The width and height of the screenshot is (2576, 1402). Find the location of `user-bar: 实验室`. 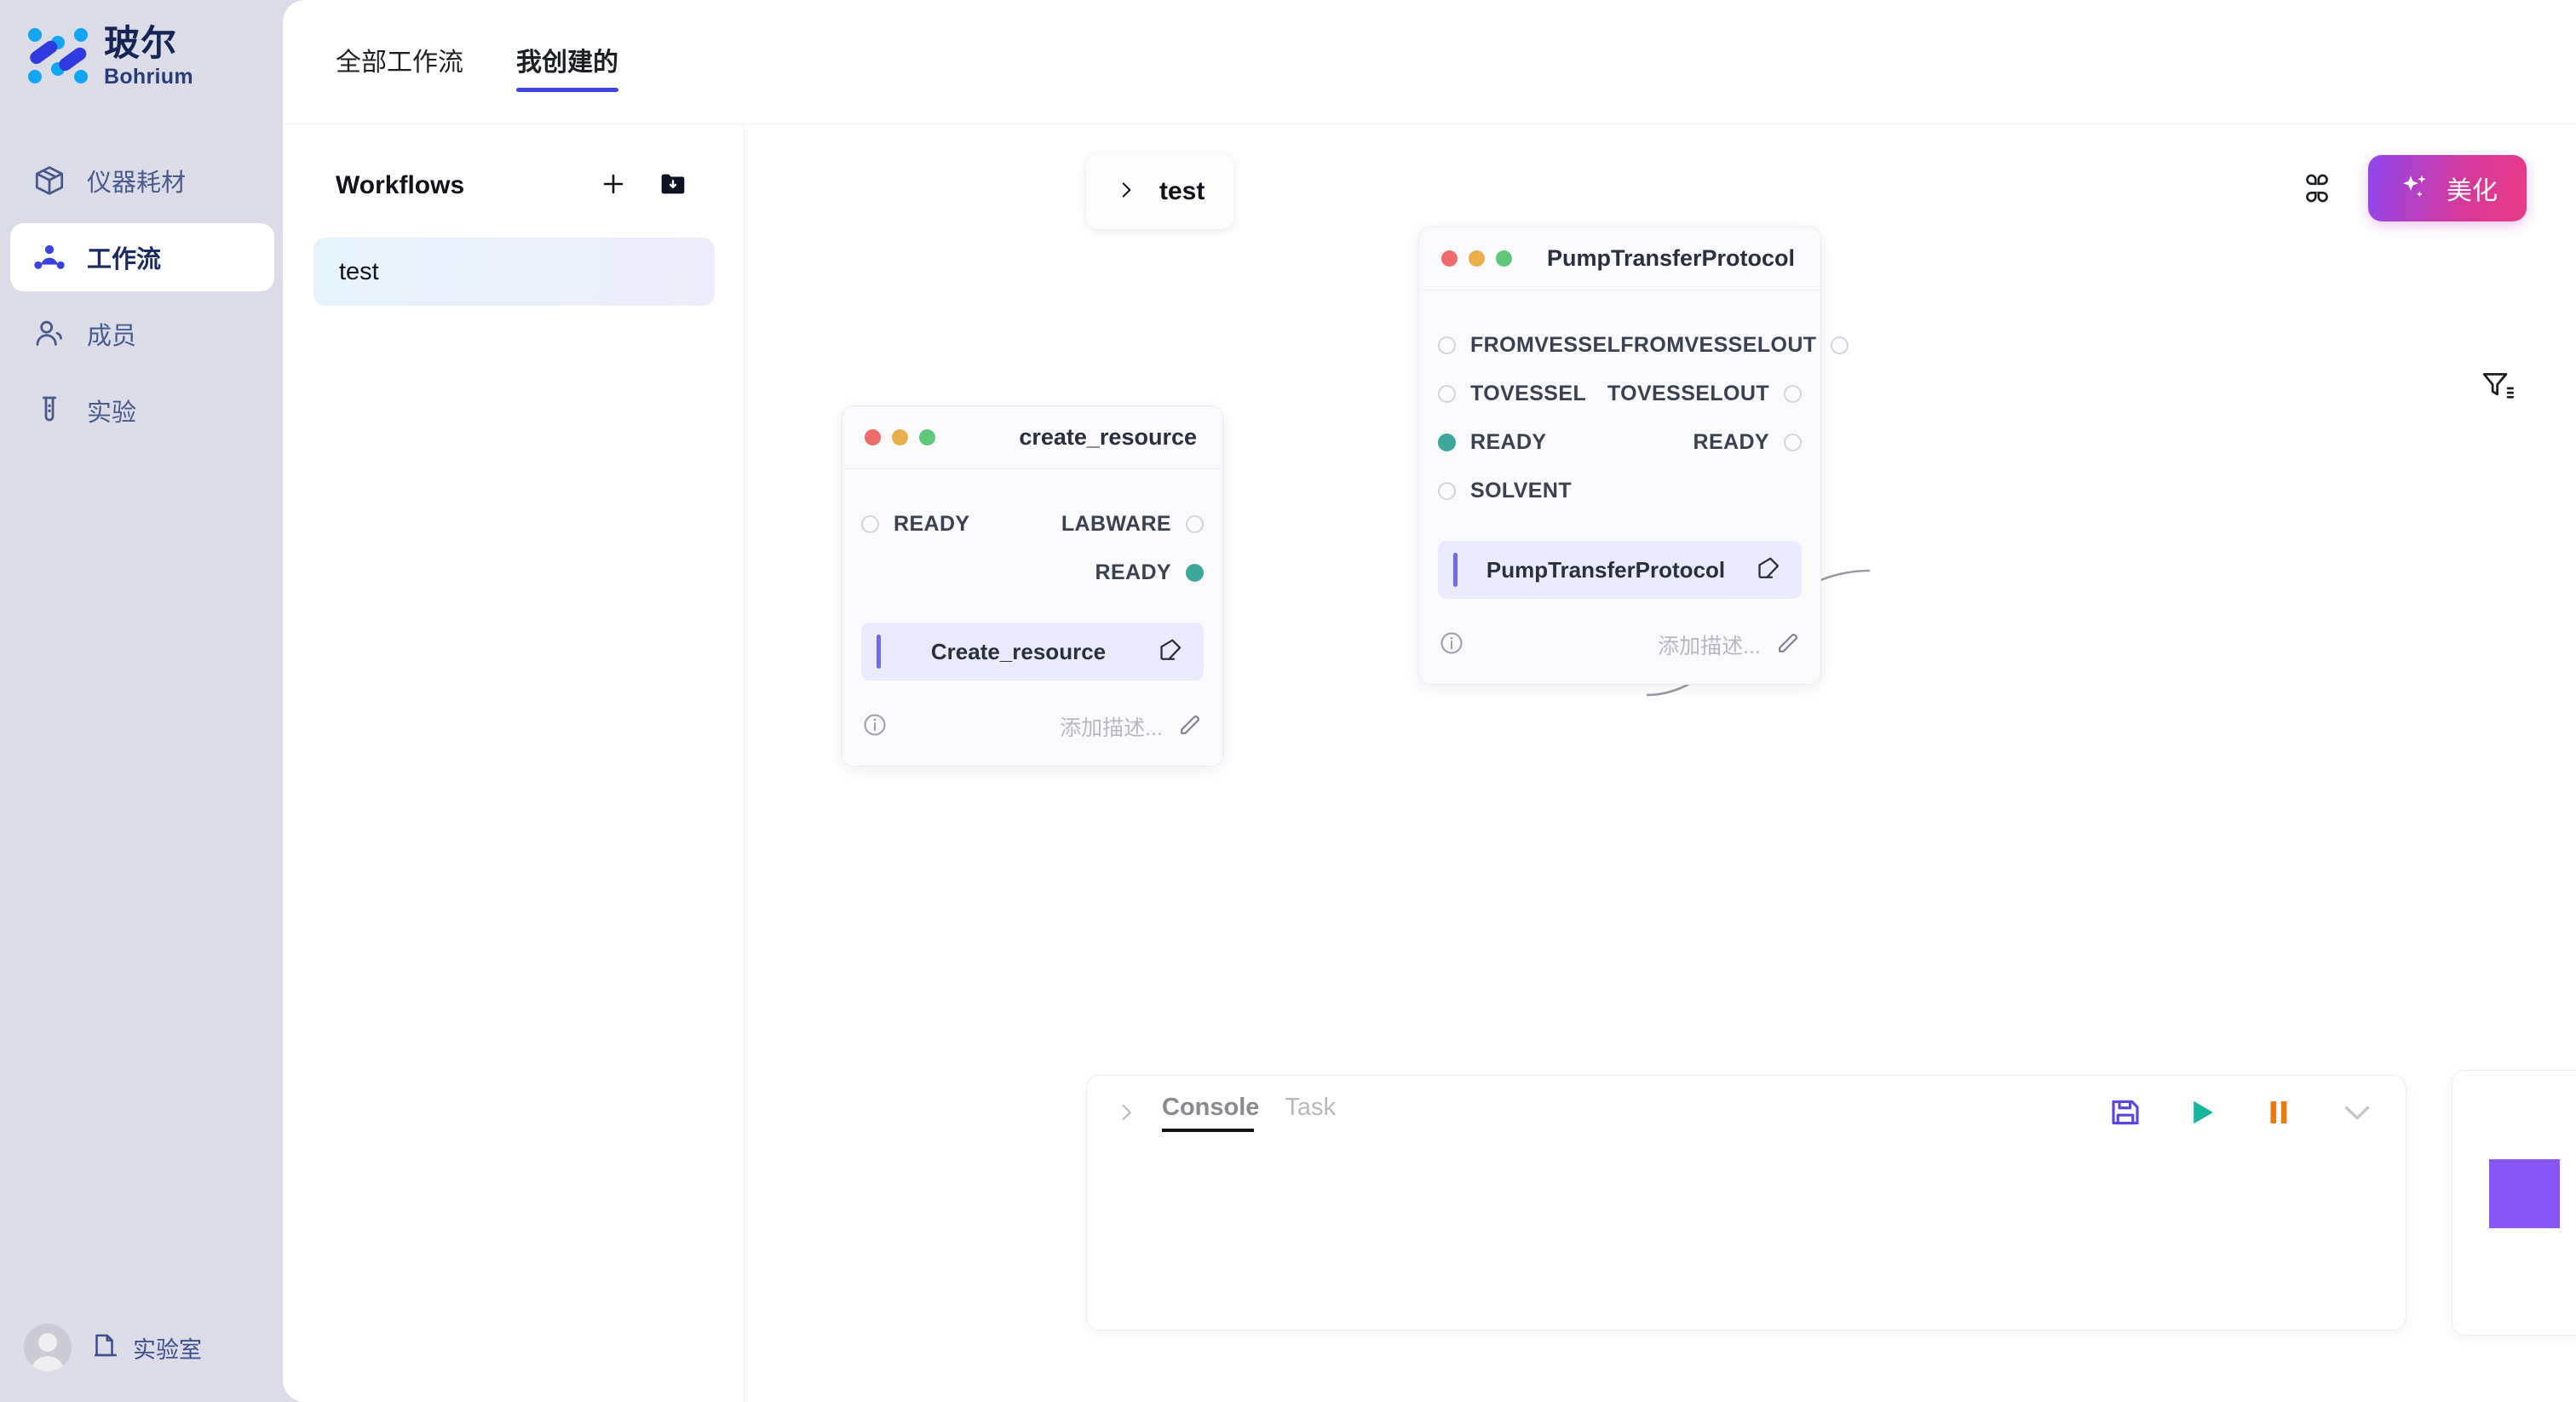

user-bar: 实验室 is located at coordinates (113, 1347).